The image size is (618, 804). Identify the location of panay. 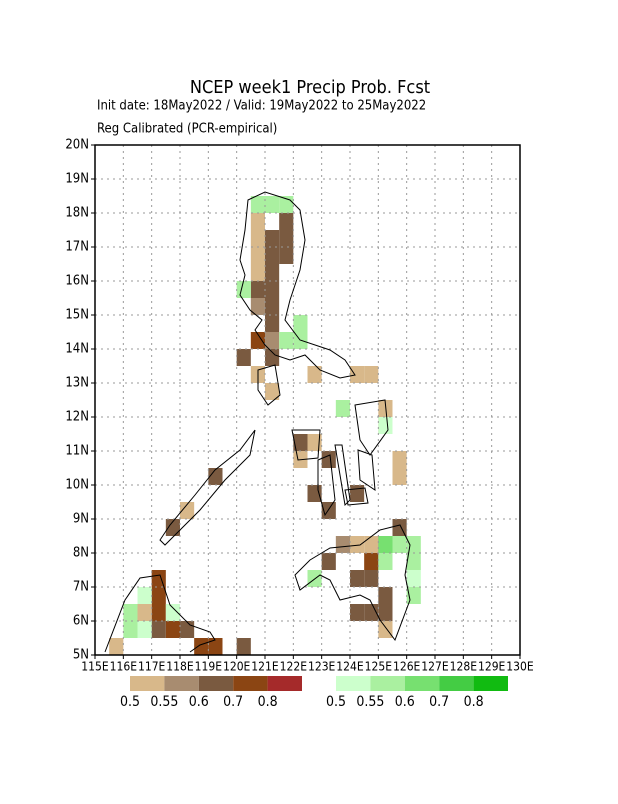
(306, 445).